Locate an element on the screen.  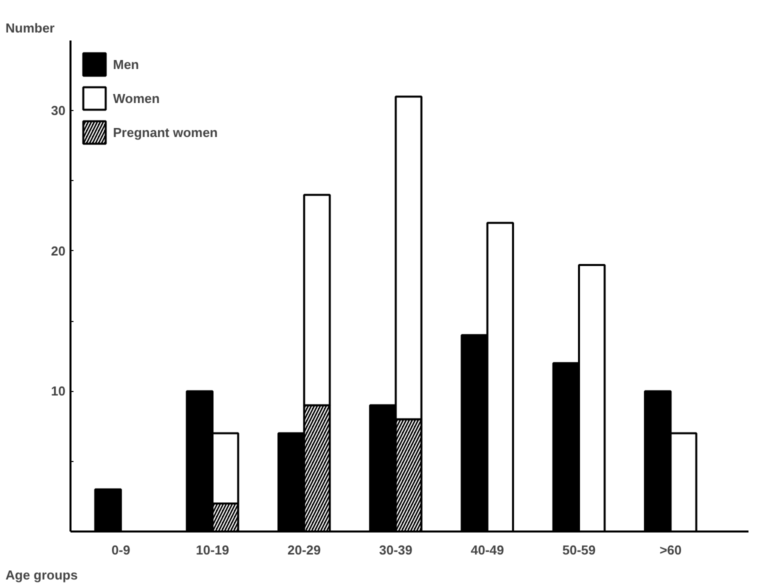
x-tick-label: >60 is located at coordinates (671, 550).